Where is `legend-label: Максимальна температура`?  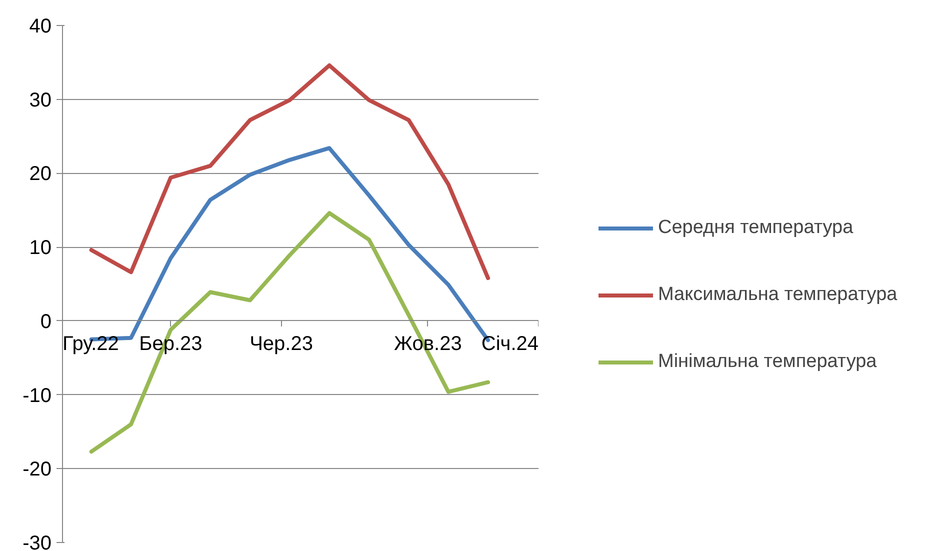 legend-label: Максимальна температура is located at coordinates (778, 295).